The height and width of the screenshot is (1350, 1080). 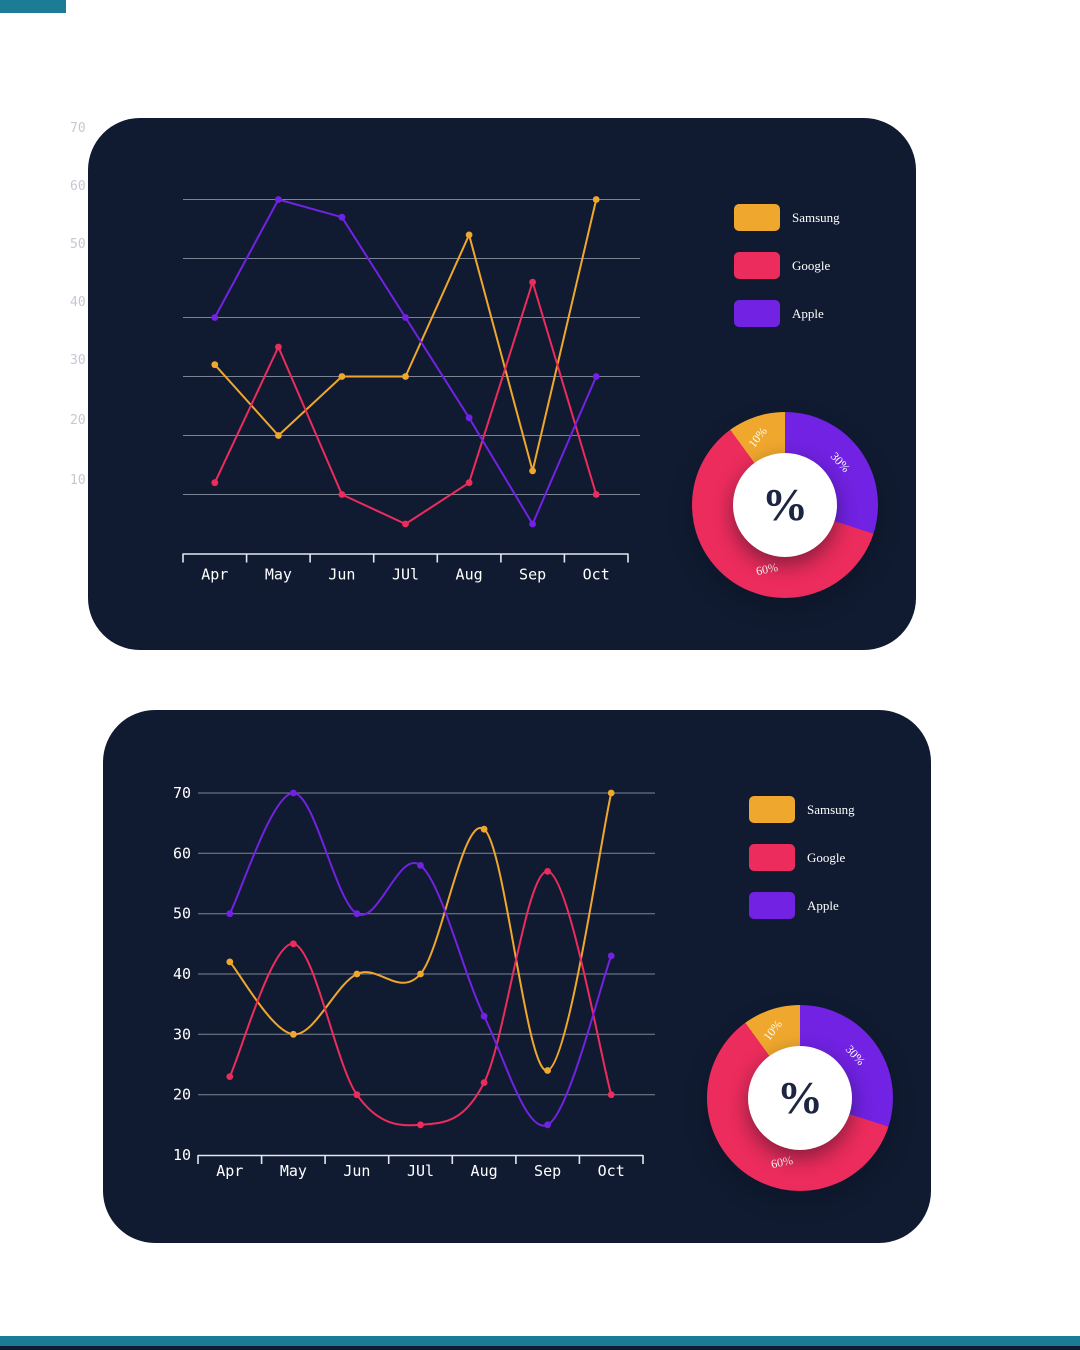 I want to click on bottom-edge-bar, so click(x=540, y=1348).